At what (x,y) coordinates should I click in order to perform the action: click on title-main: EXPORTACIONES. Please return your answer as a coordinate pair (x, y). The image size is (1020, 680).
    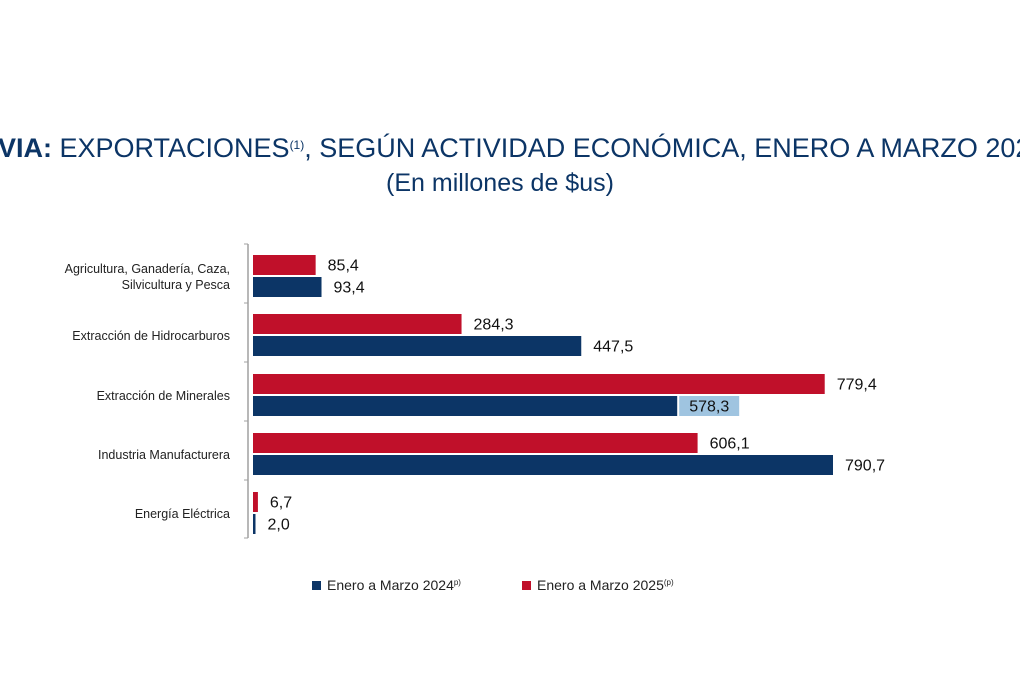
    Looking at the image, I should click on (171, 148).